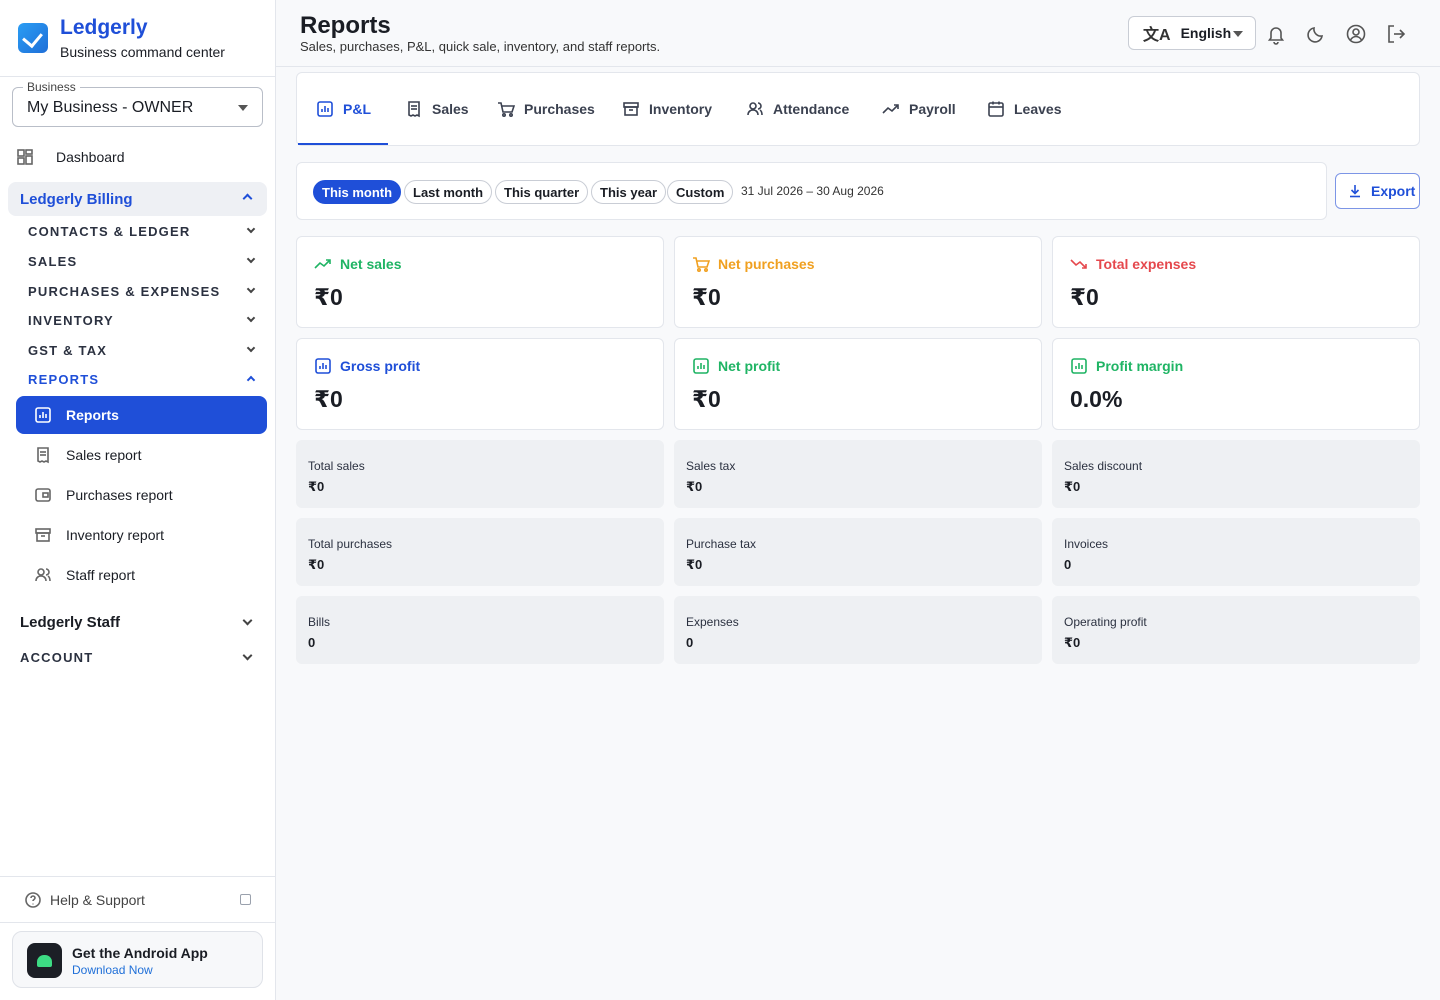 Image resolution: width=1440 pixels, height=1000 pixels. What do you see at coordinates (1078, 264) in the screenshot?
I see `trending-down-icon` at bounding box center [1078, 264].